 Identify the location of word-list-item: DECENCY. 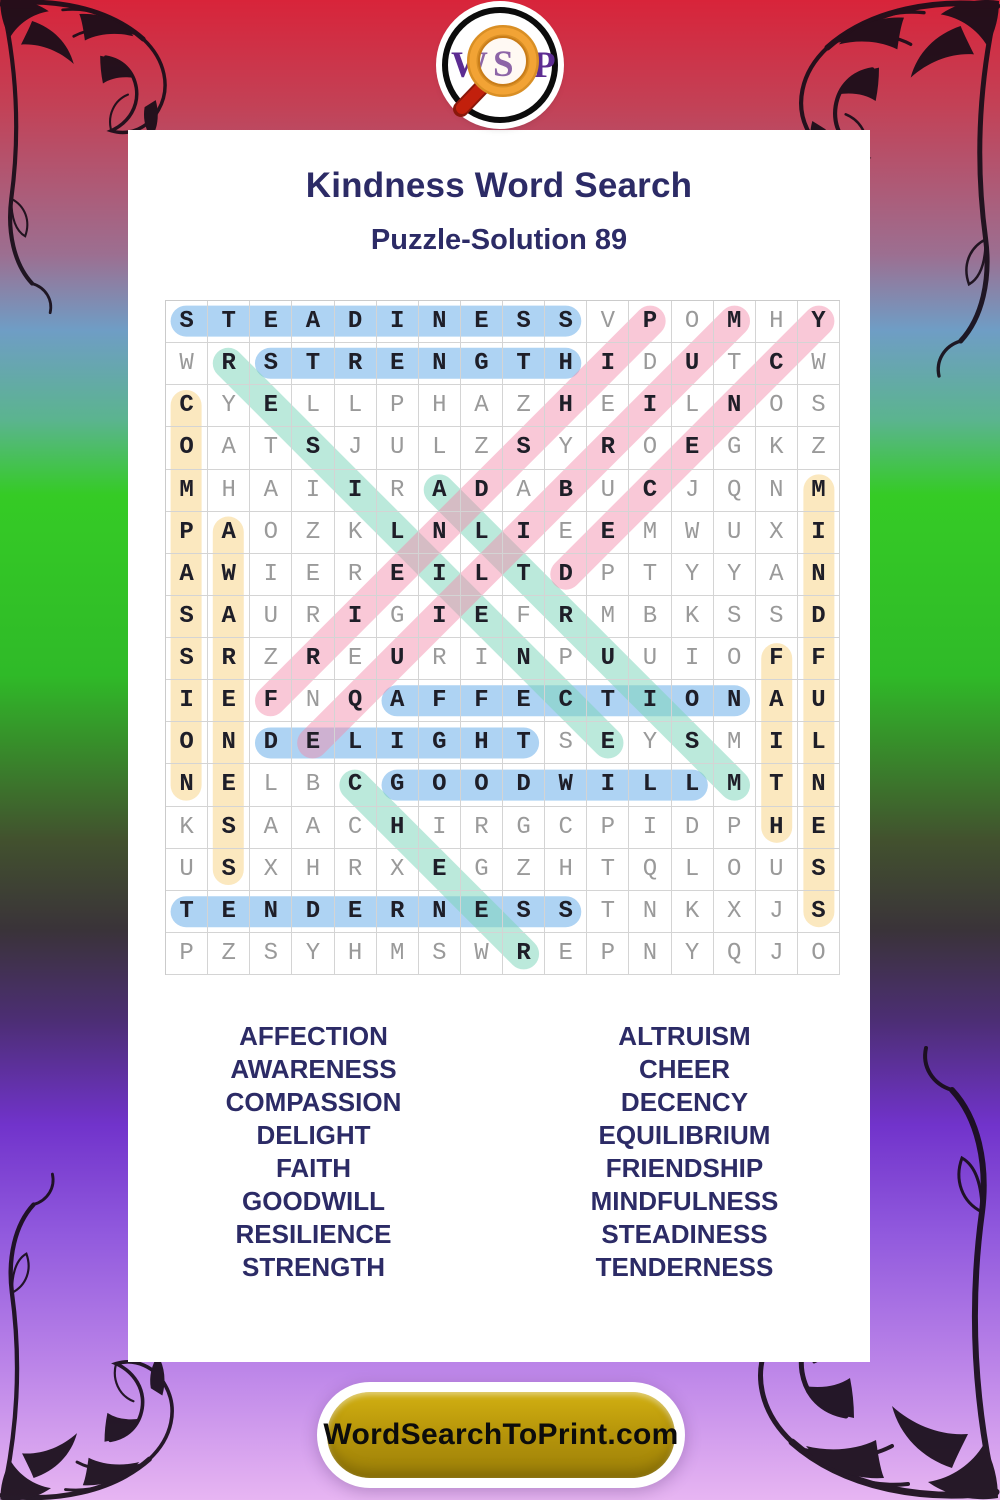
(684, 1102).